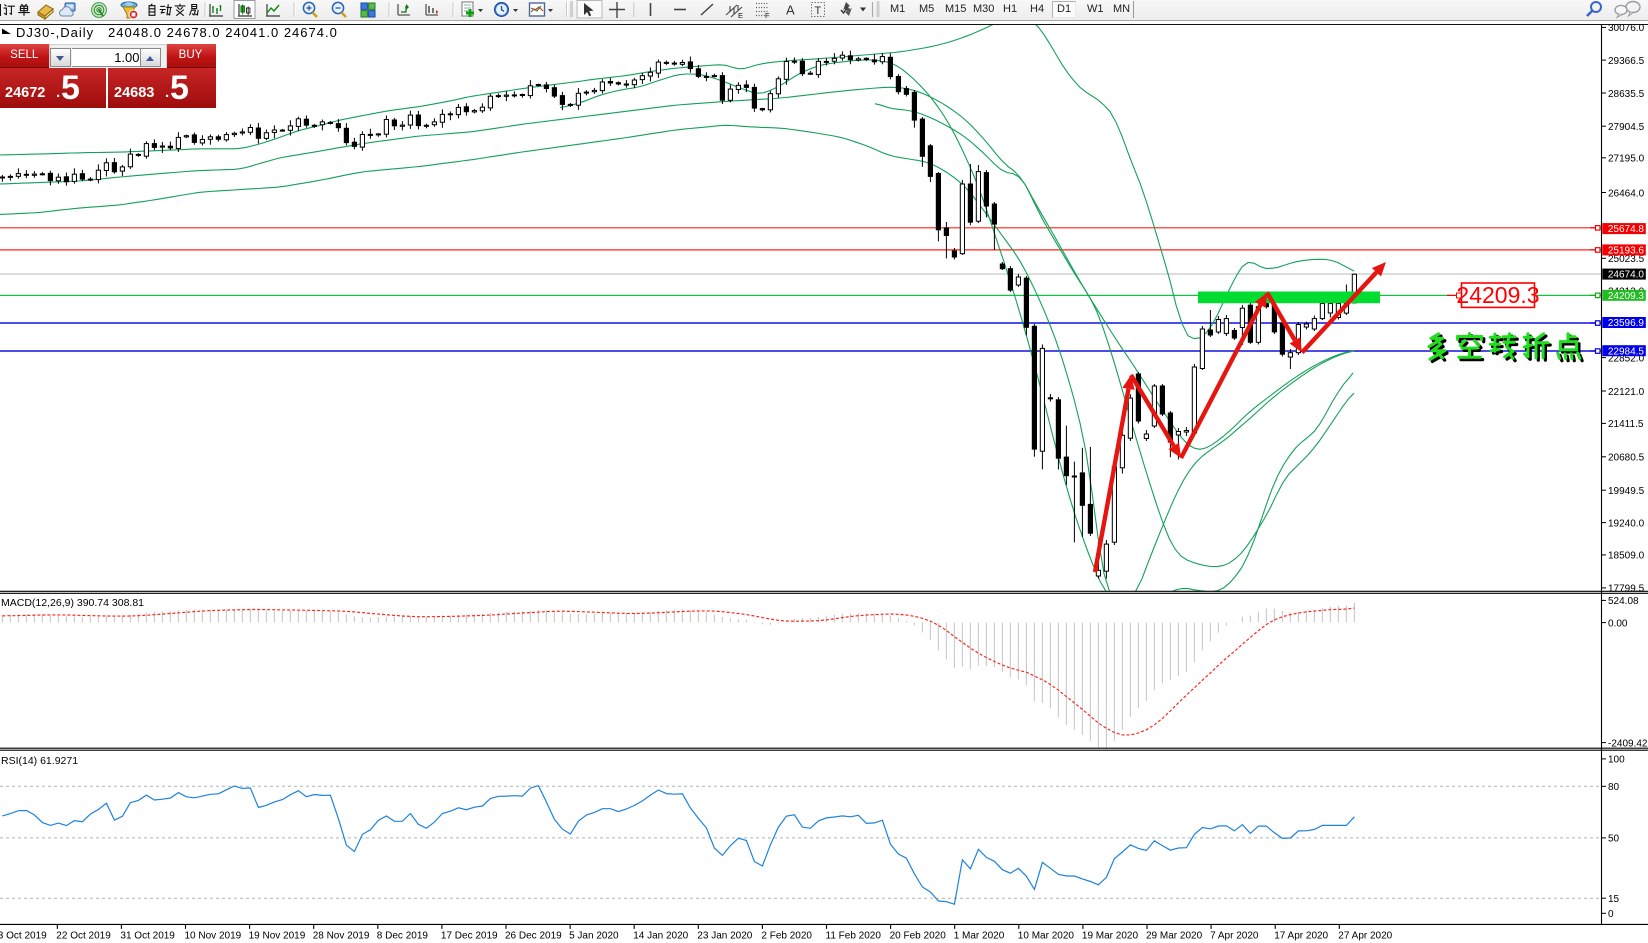  I want to click on svg-text: 15, so click(1614, 899).